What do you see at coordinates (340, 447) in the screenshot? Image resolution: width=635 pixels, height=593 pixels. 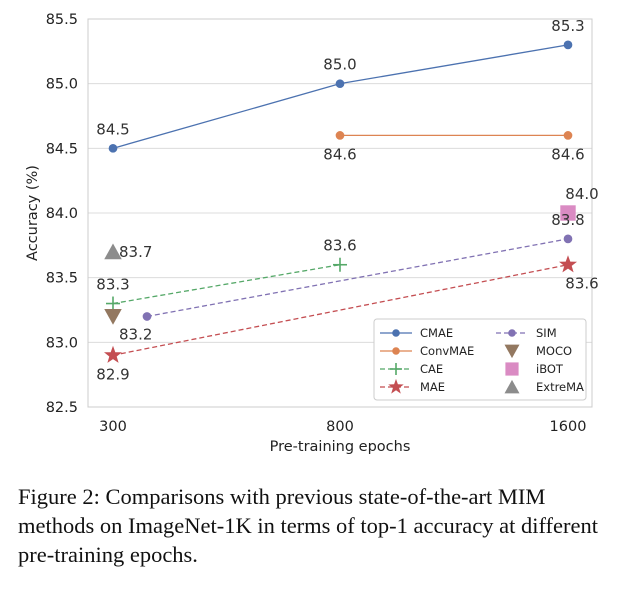 I see `x-axis-label: Pre-training epochs` at bounding box center [340, 447].